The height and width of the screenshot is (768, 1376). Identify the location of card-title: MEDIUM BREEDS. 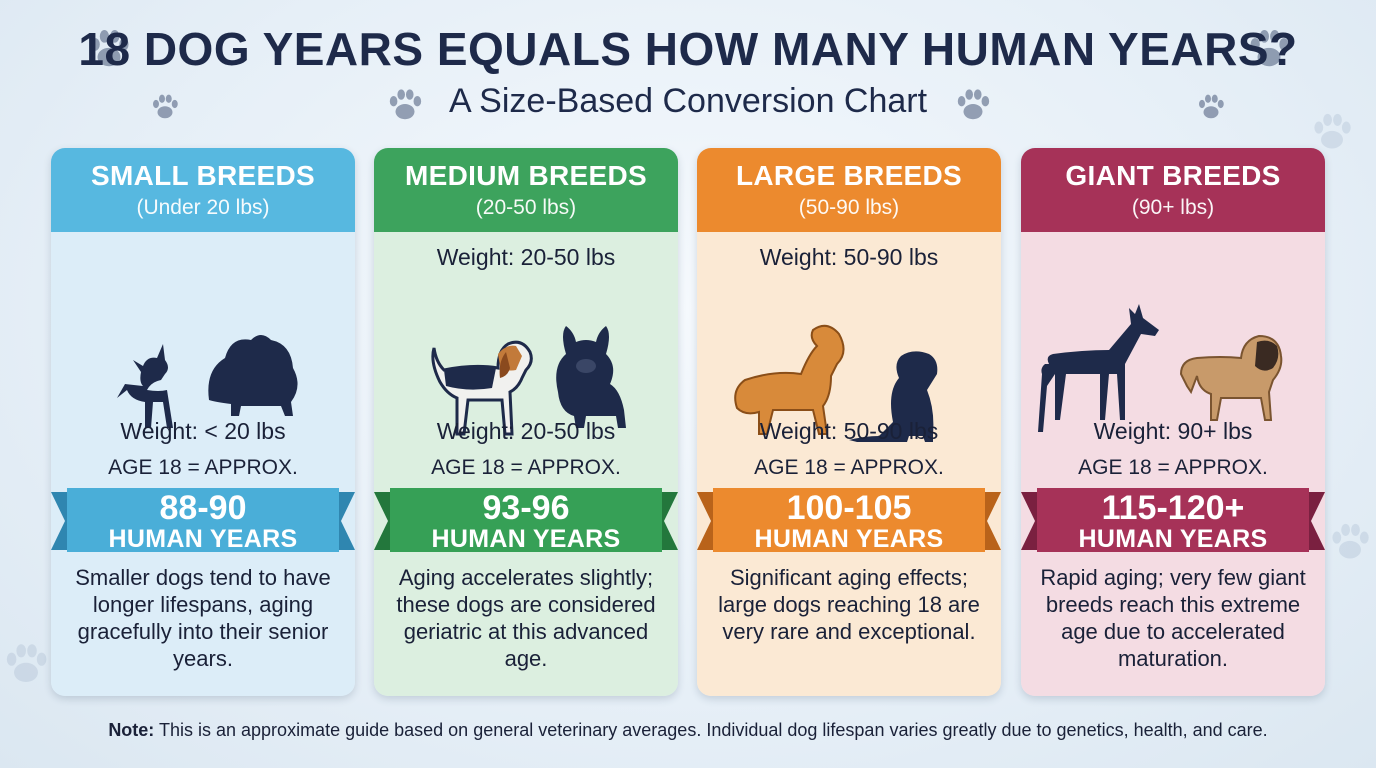
(526, 175).